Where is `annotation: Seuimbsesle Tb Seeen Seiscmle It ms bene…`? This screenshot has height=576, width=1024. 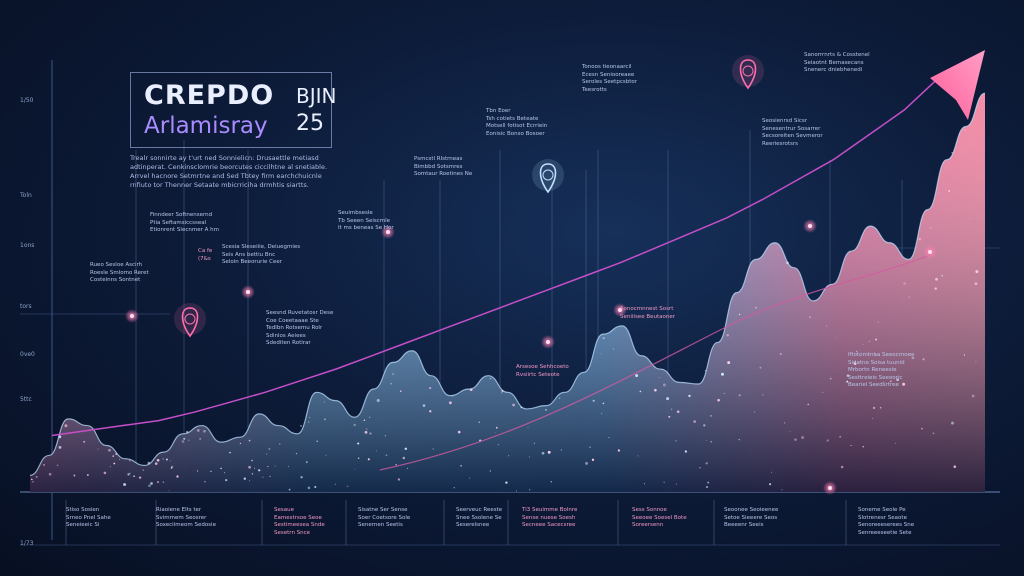 annotation: Seuimbsesle Tb Seeen Seiscmle It ms bene… is located at coordinates (366, 220).